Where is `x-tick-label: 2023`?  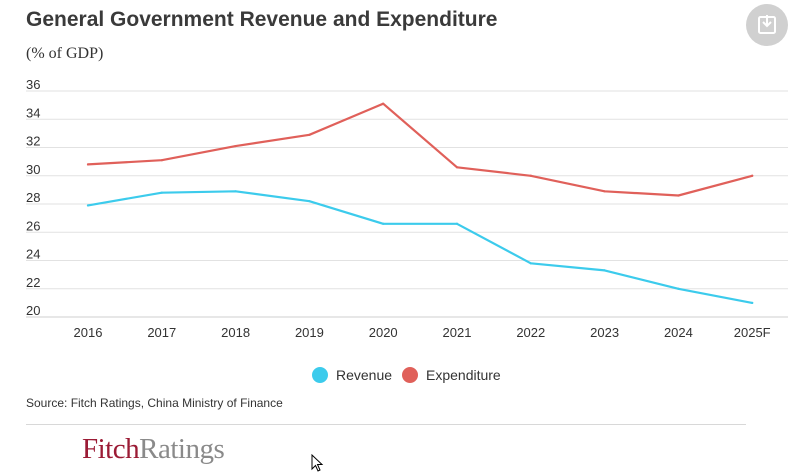
x-tick-label: 2023 is located at coordinates (604, 332).